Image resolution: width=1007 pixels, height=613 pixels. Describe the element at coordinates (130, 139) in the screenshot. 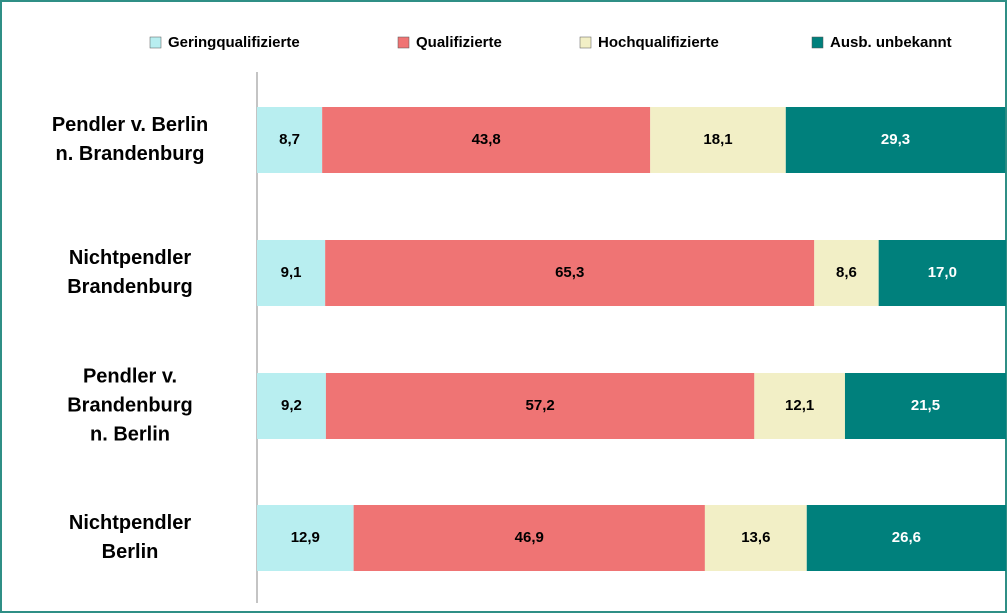

I see `y-tick-label: Pendler v. Berlin n. Brandenburg` at that location.